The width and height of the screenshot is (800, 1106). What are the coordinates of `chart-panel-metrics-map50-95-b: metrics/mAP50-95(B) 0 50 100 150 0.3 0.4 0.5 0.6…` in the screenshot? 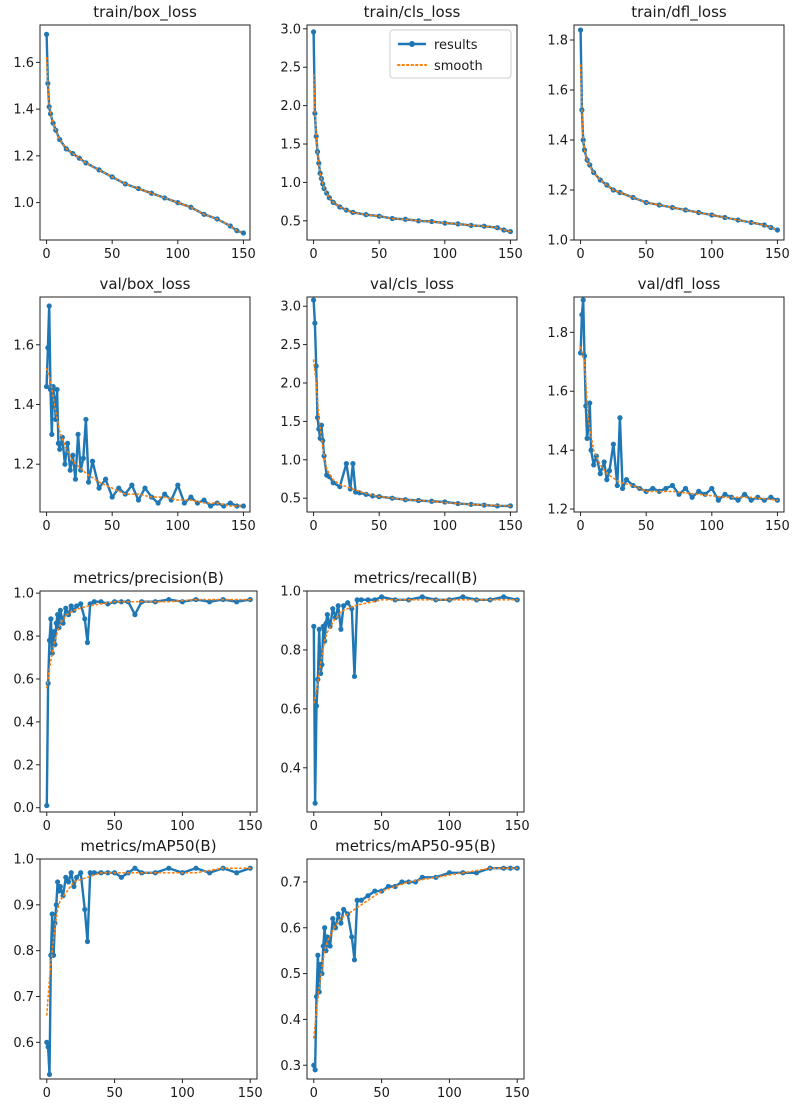 It's located at (404, 969).